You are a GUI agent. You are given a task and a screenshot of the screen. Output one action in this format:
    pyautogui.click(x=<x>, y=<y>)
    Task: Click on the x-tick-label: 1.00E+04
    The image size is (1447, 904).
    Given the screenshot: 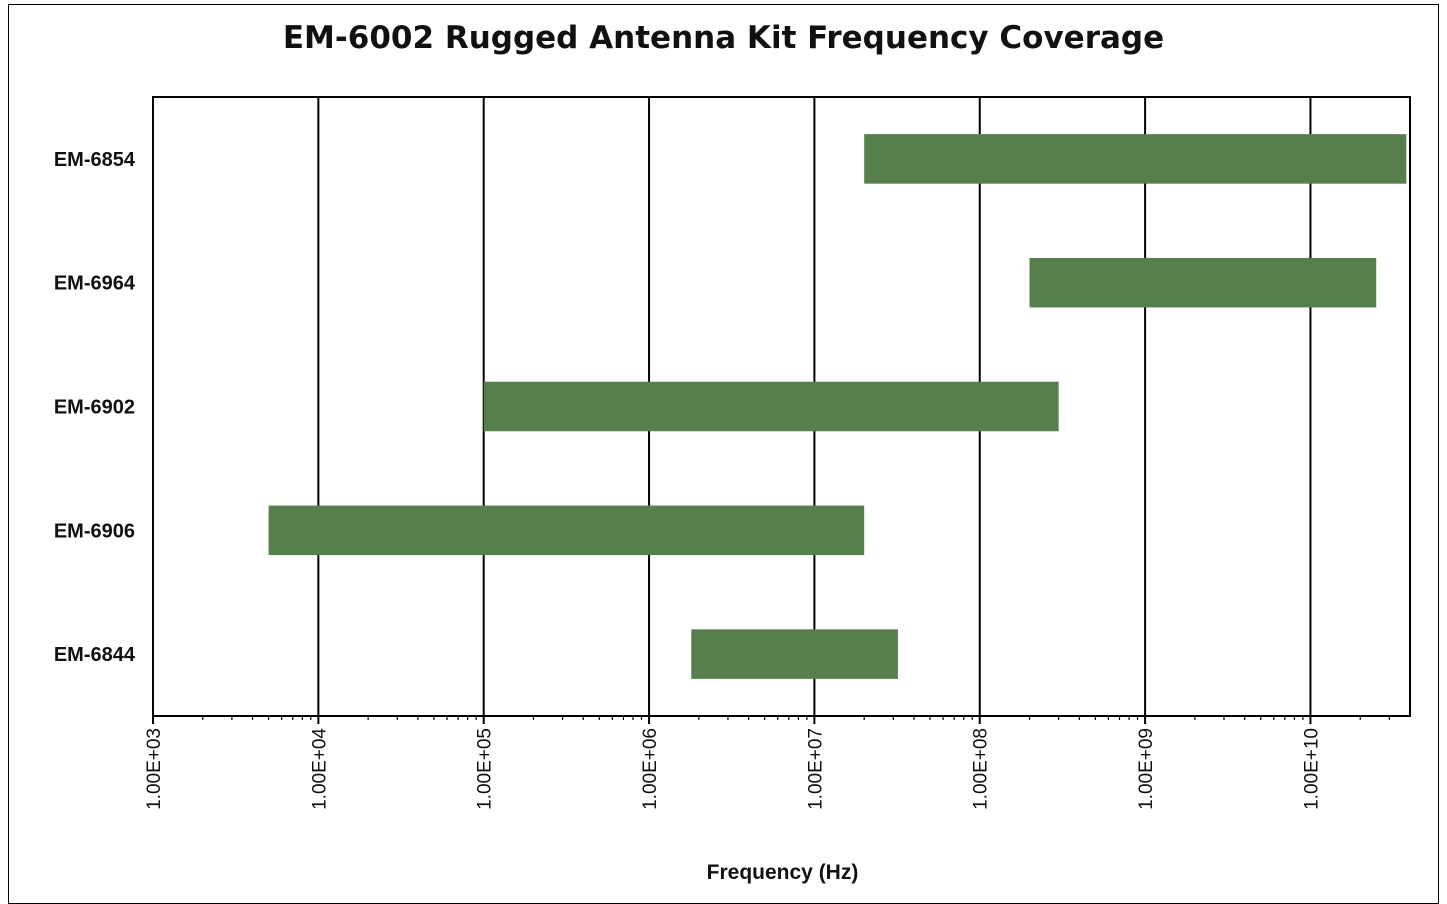 What is the action you would take?
    pyautogui.click(x=319, y=769)
    